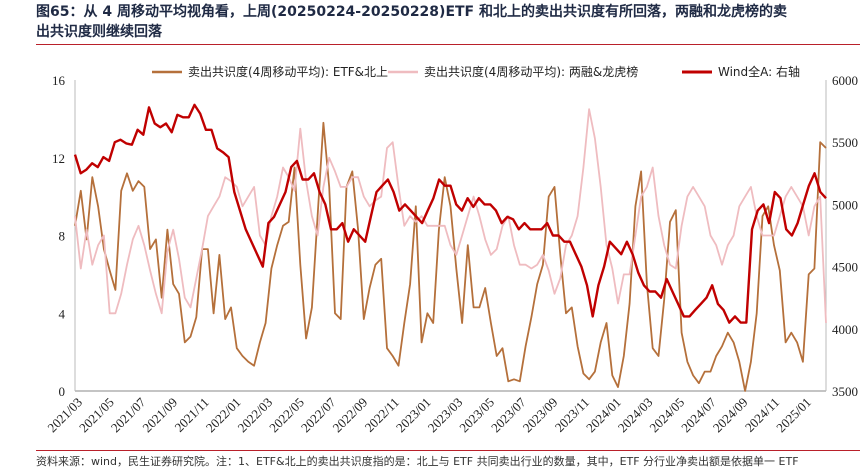  Describe the element at coordinates (540, 415) in the screenshot. I see `x-tick-label: 2023/09` at that location.